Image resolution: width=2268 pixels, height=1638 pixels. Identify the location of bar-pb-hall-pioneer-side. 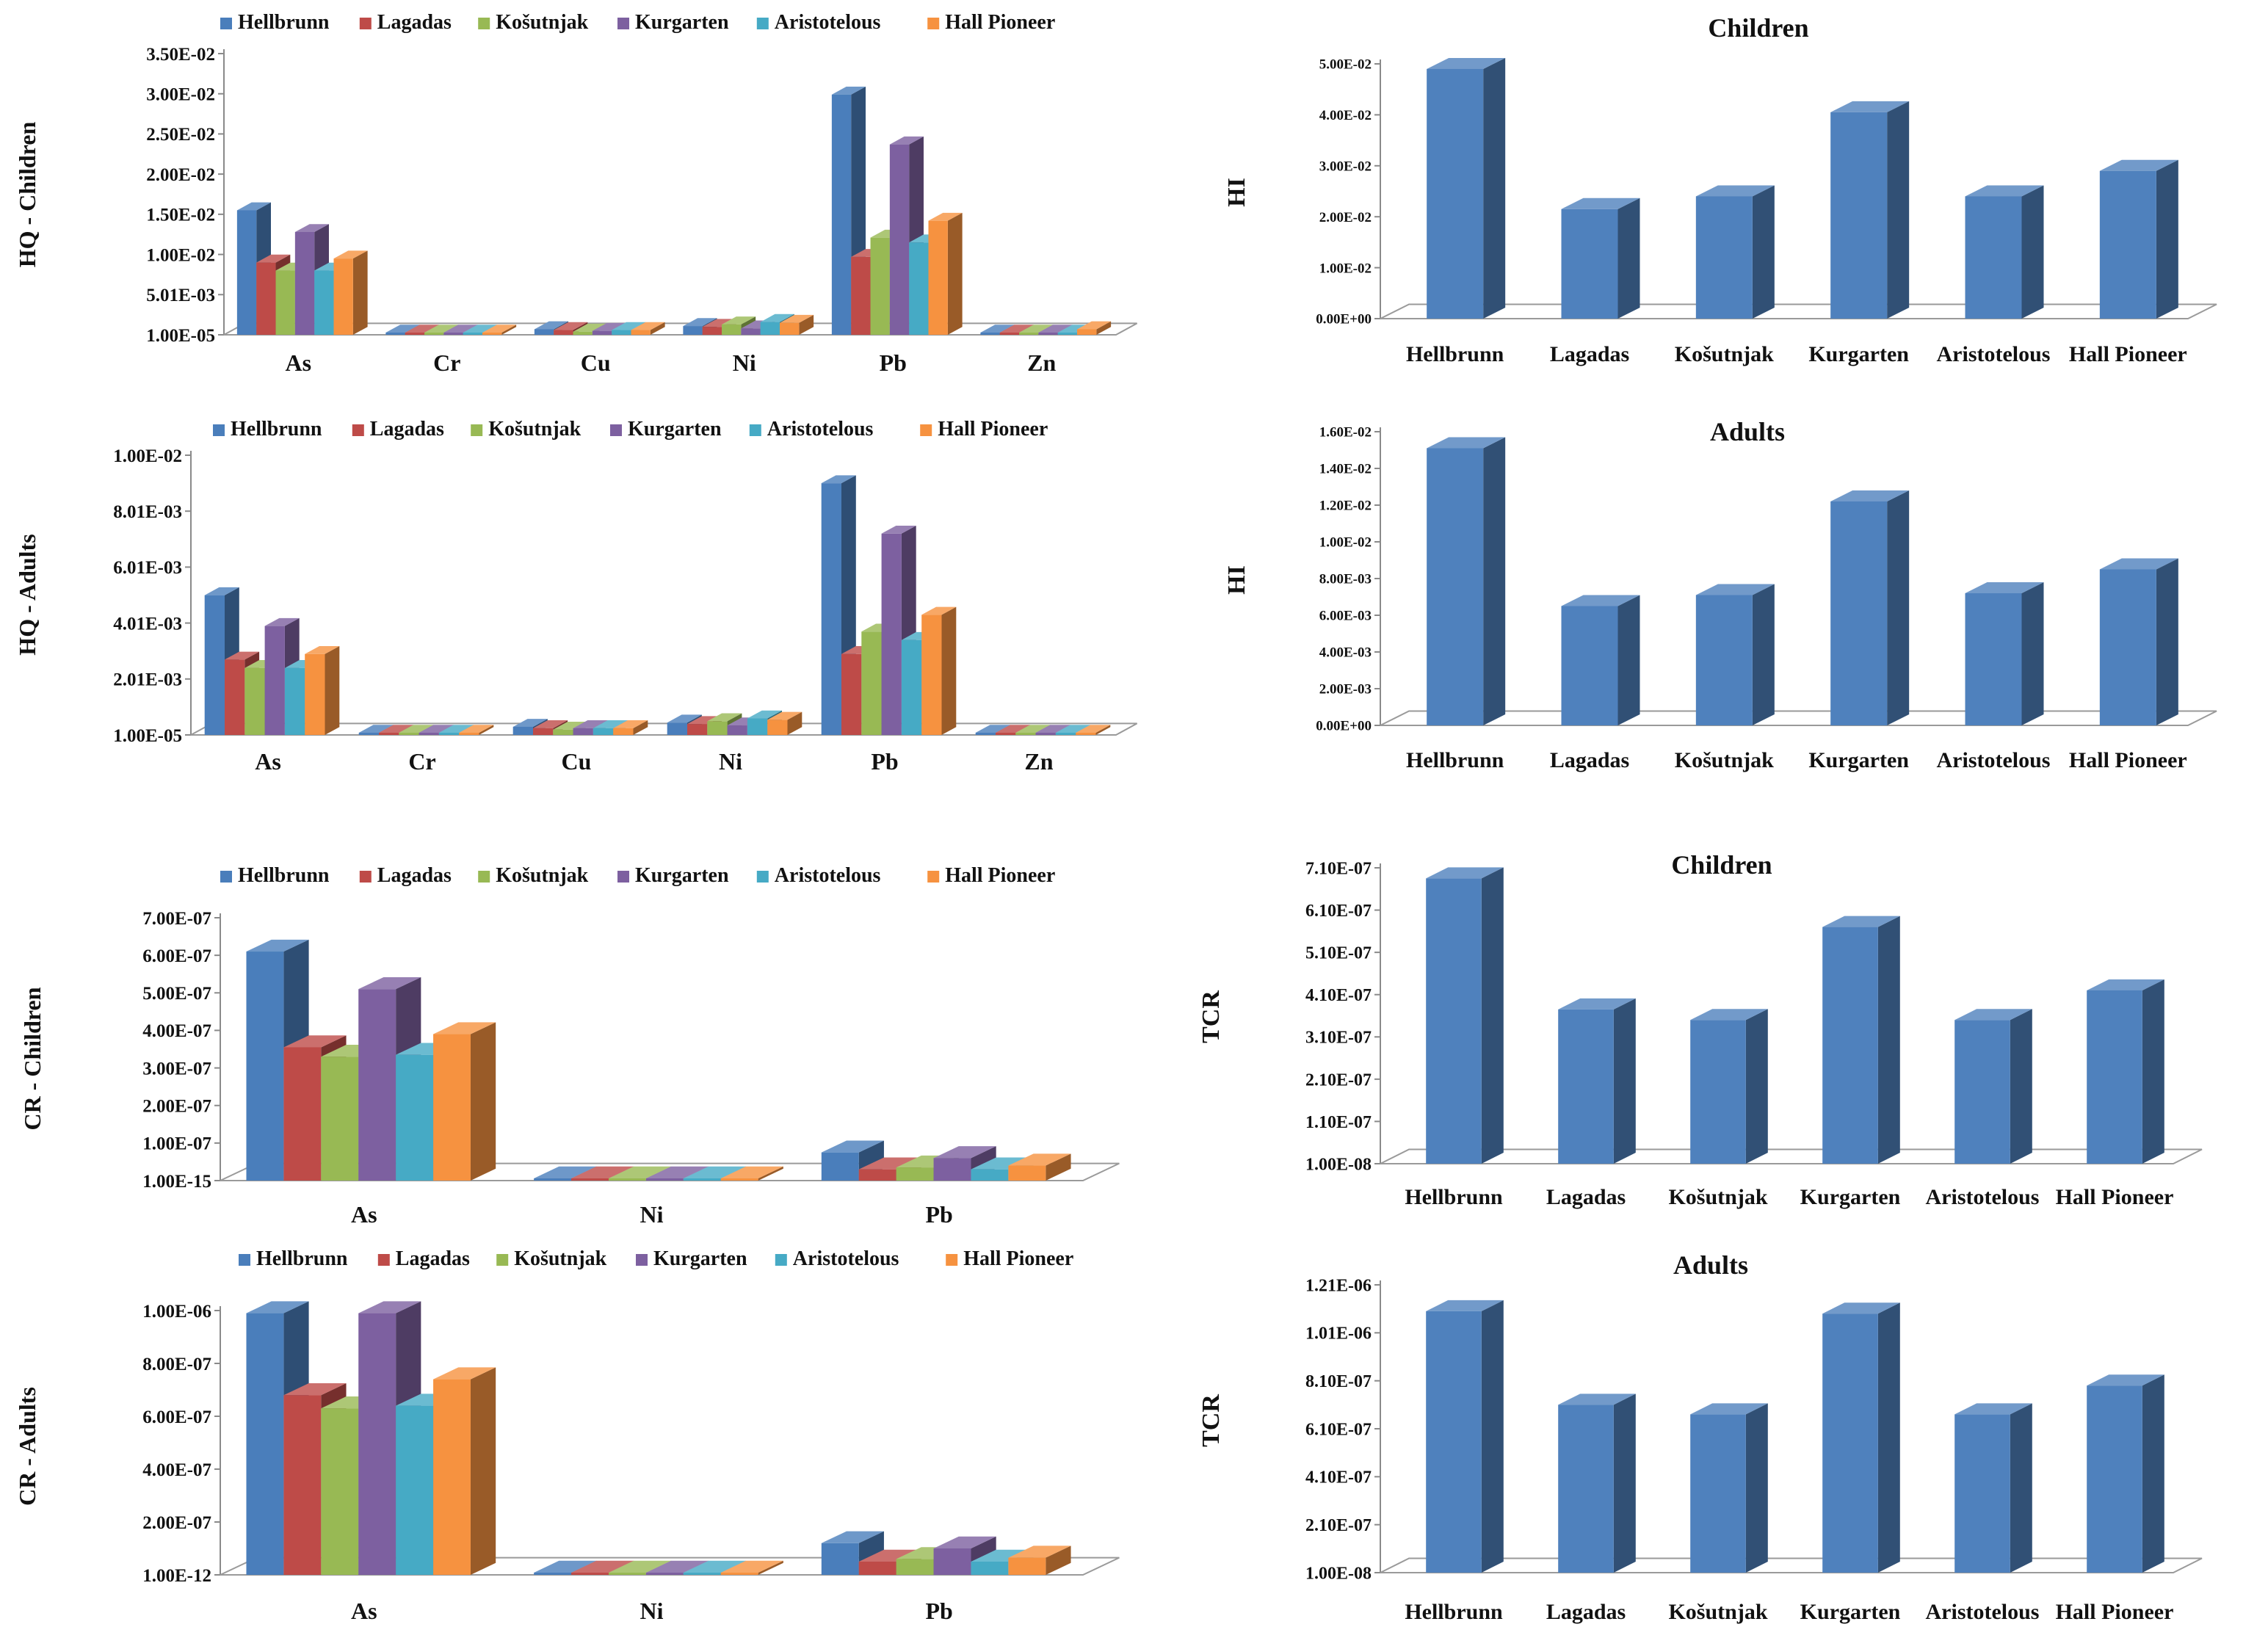
(955, 273).